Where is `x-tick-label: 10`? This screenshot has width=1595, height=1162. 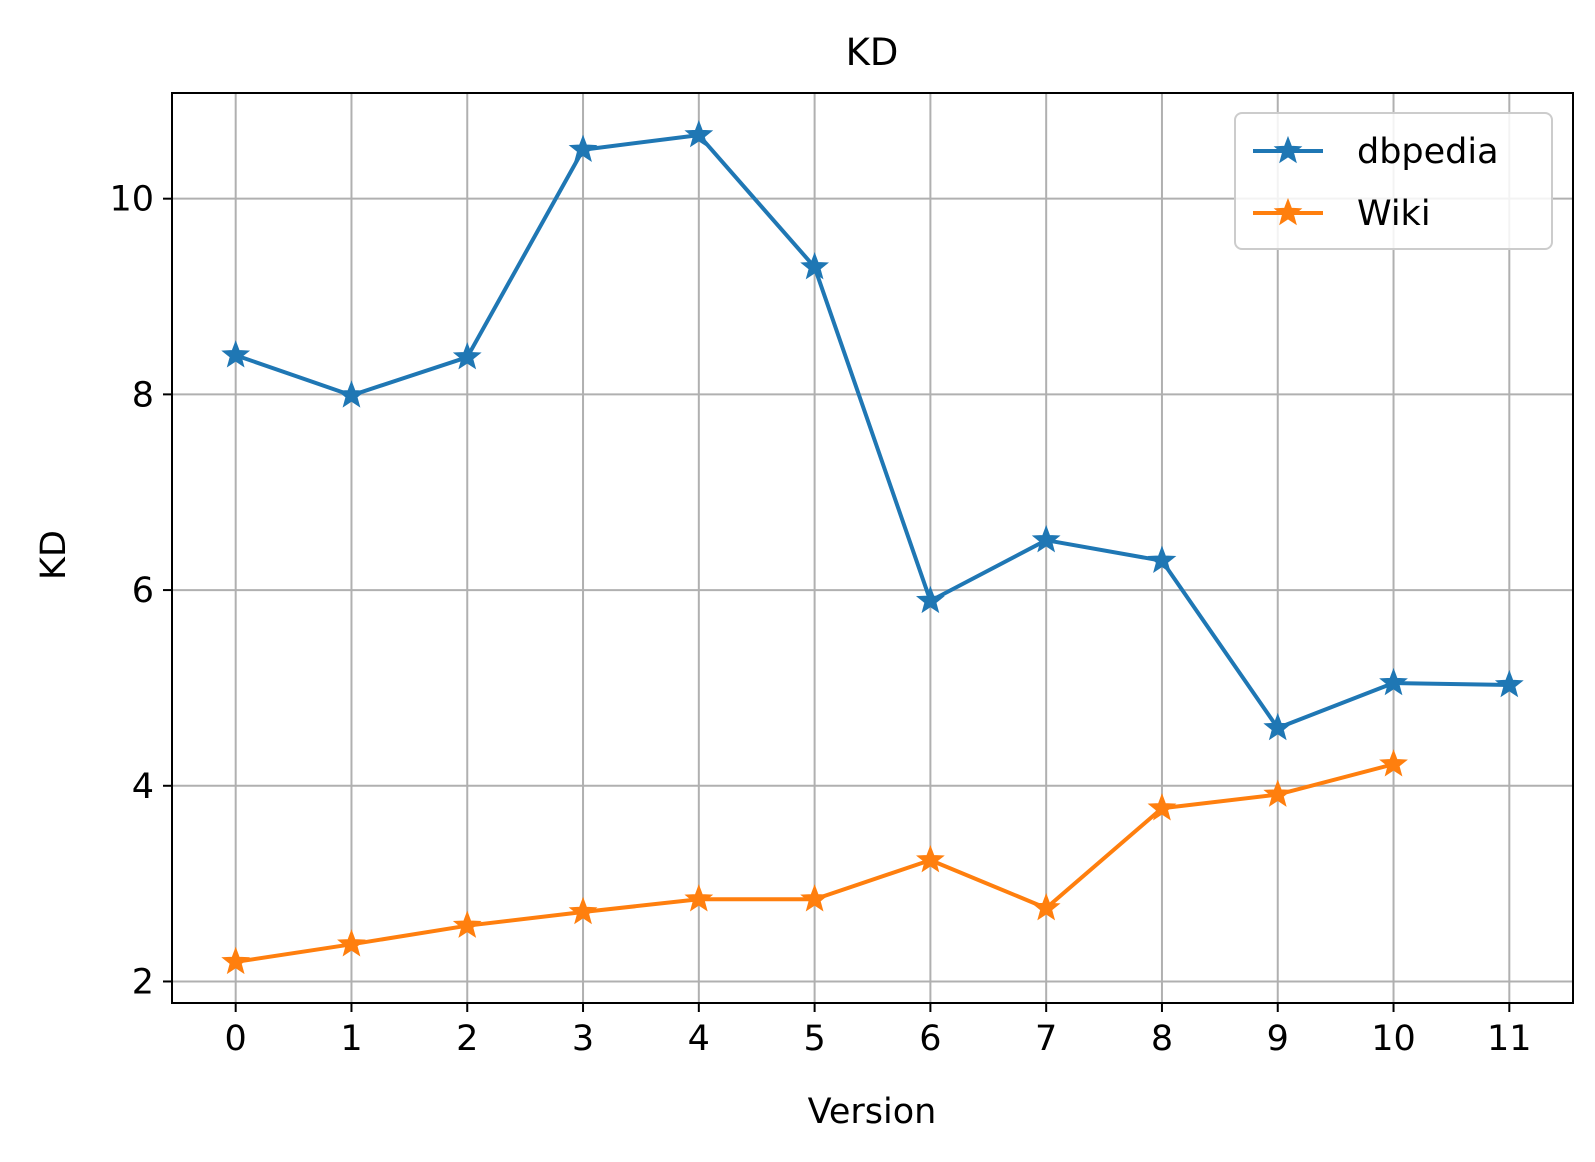 x-tick-label: 10 is located at coordinates (1393, 1039).